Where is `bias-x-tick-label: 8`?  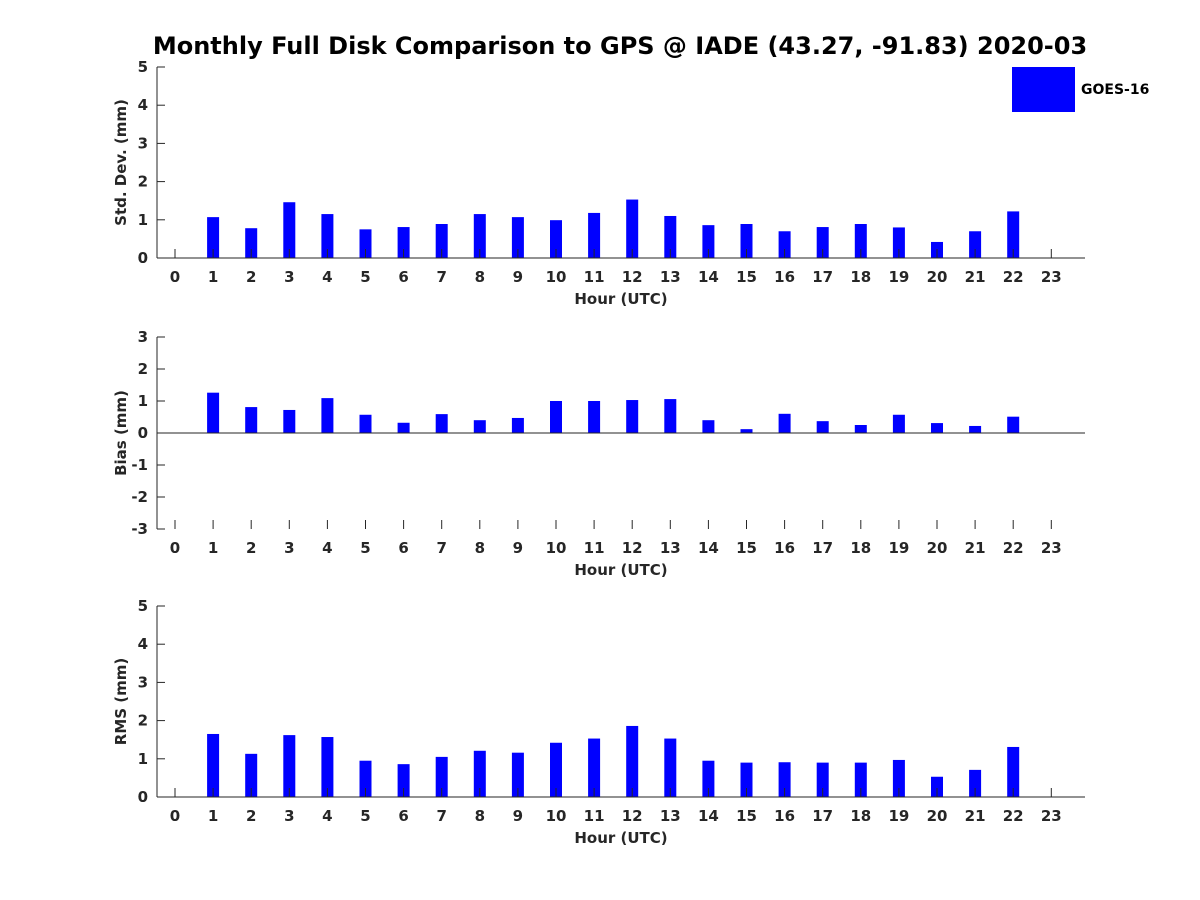 bias-x-tick-label: 8 is located at coordinates (480, 548).